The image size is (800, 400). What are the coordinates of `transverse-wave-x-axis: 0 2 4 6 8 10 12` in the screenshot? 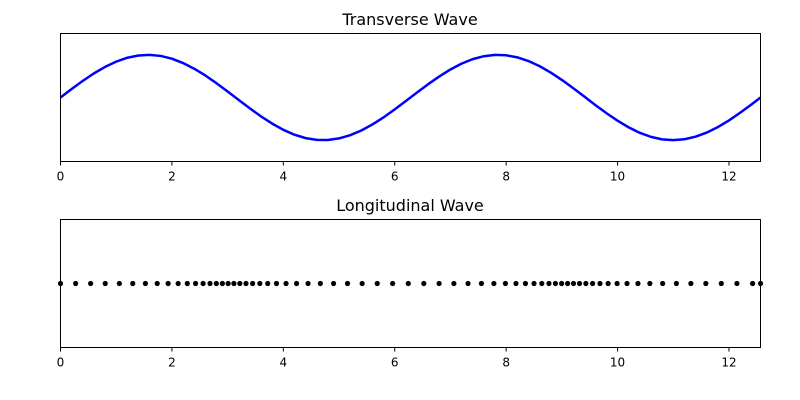 It's located at (397, 172).